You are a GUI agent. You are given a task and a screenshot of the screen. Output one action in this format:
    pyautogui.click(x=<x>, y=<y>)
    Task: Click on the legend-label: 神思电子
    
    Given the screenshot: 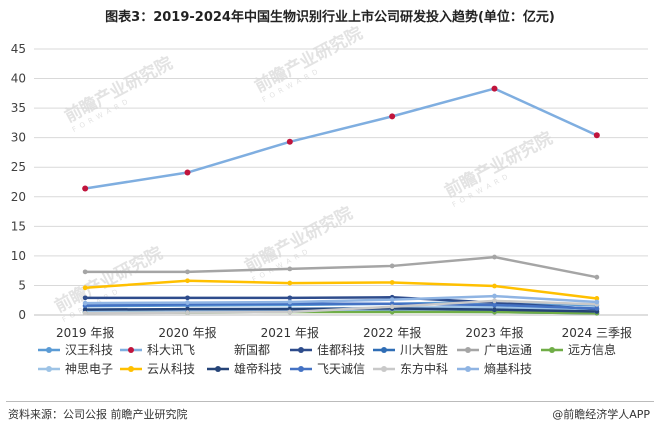 What is the action you would take?
    pyautogui.click(x=89, y=369)
    